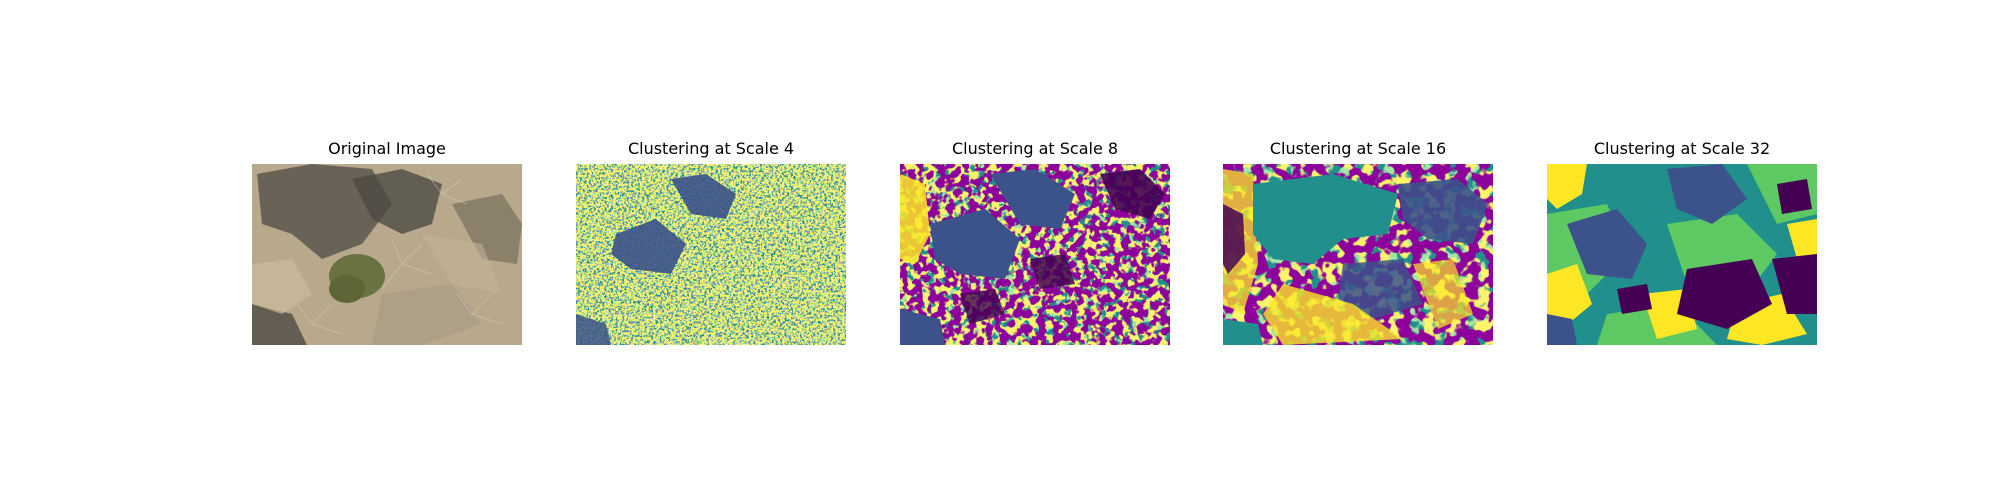  What do you see at coordinates (1035, 148) in the screenshot?
I see `panel-title: Clustering at Scale 8` at bounding box center [1035, 148].